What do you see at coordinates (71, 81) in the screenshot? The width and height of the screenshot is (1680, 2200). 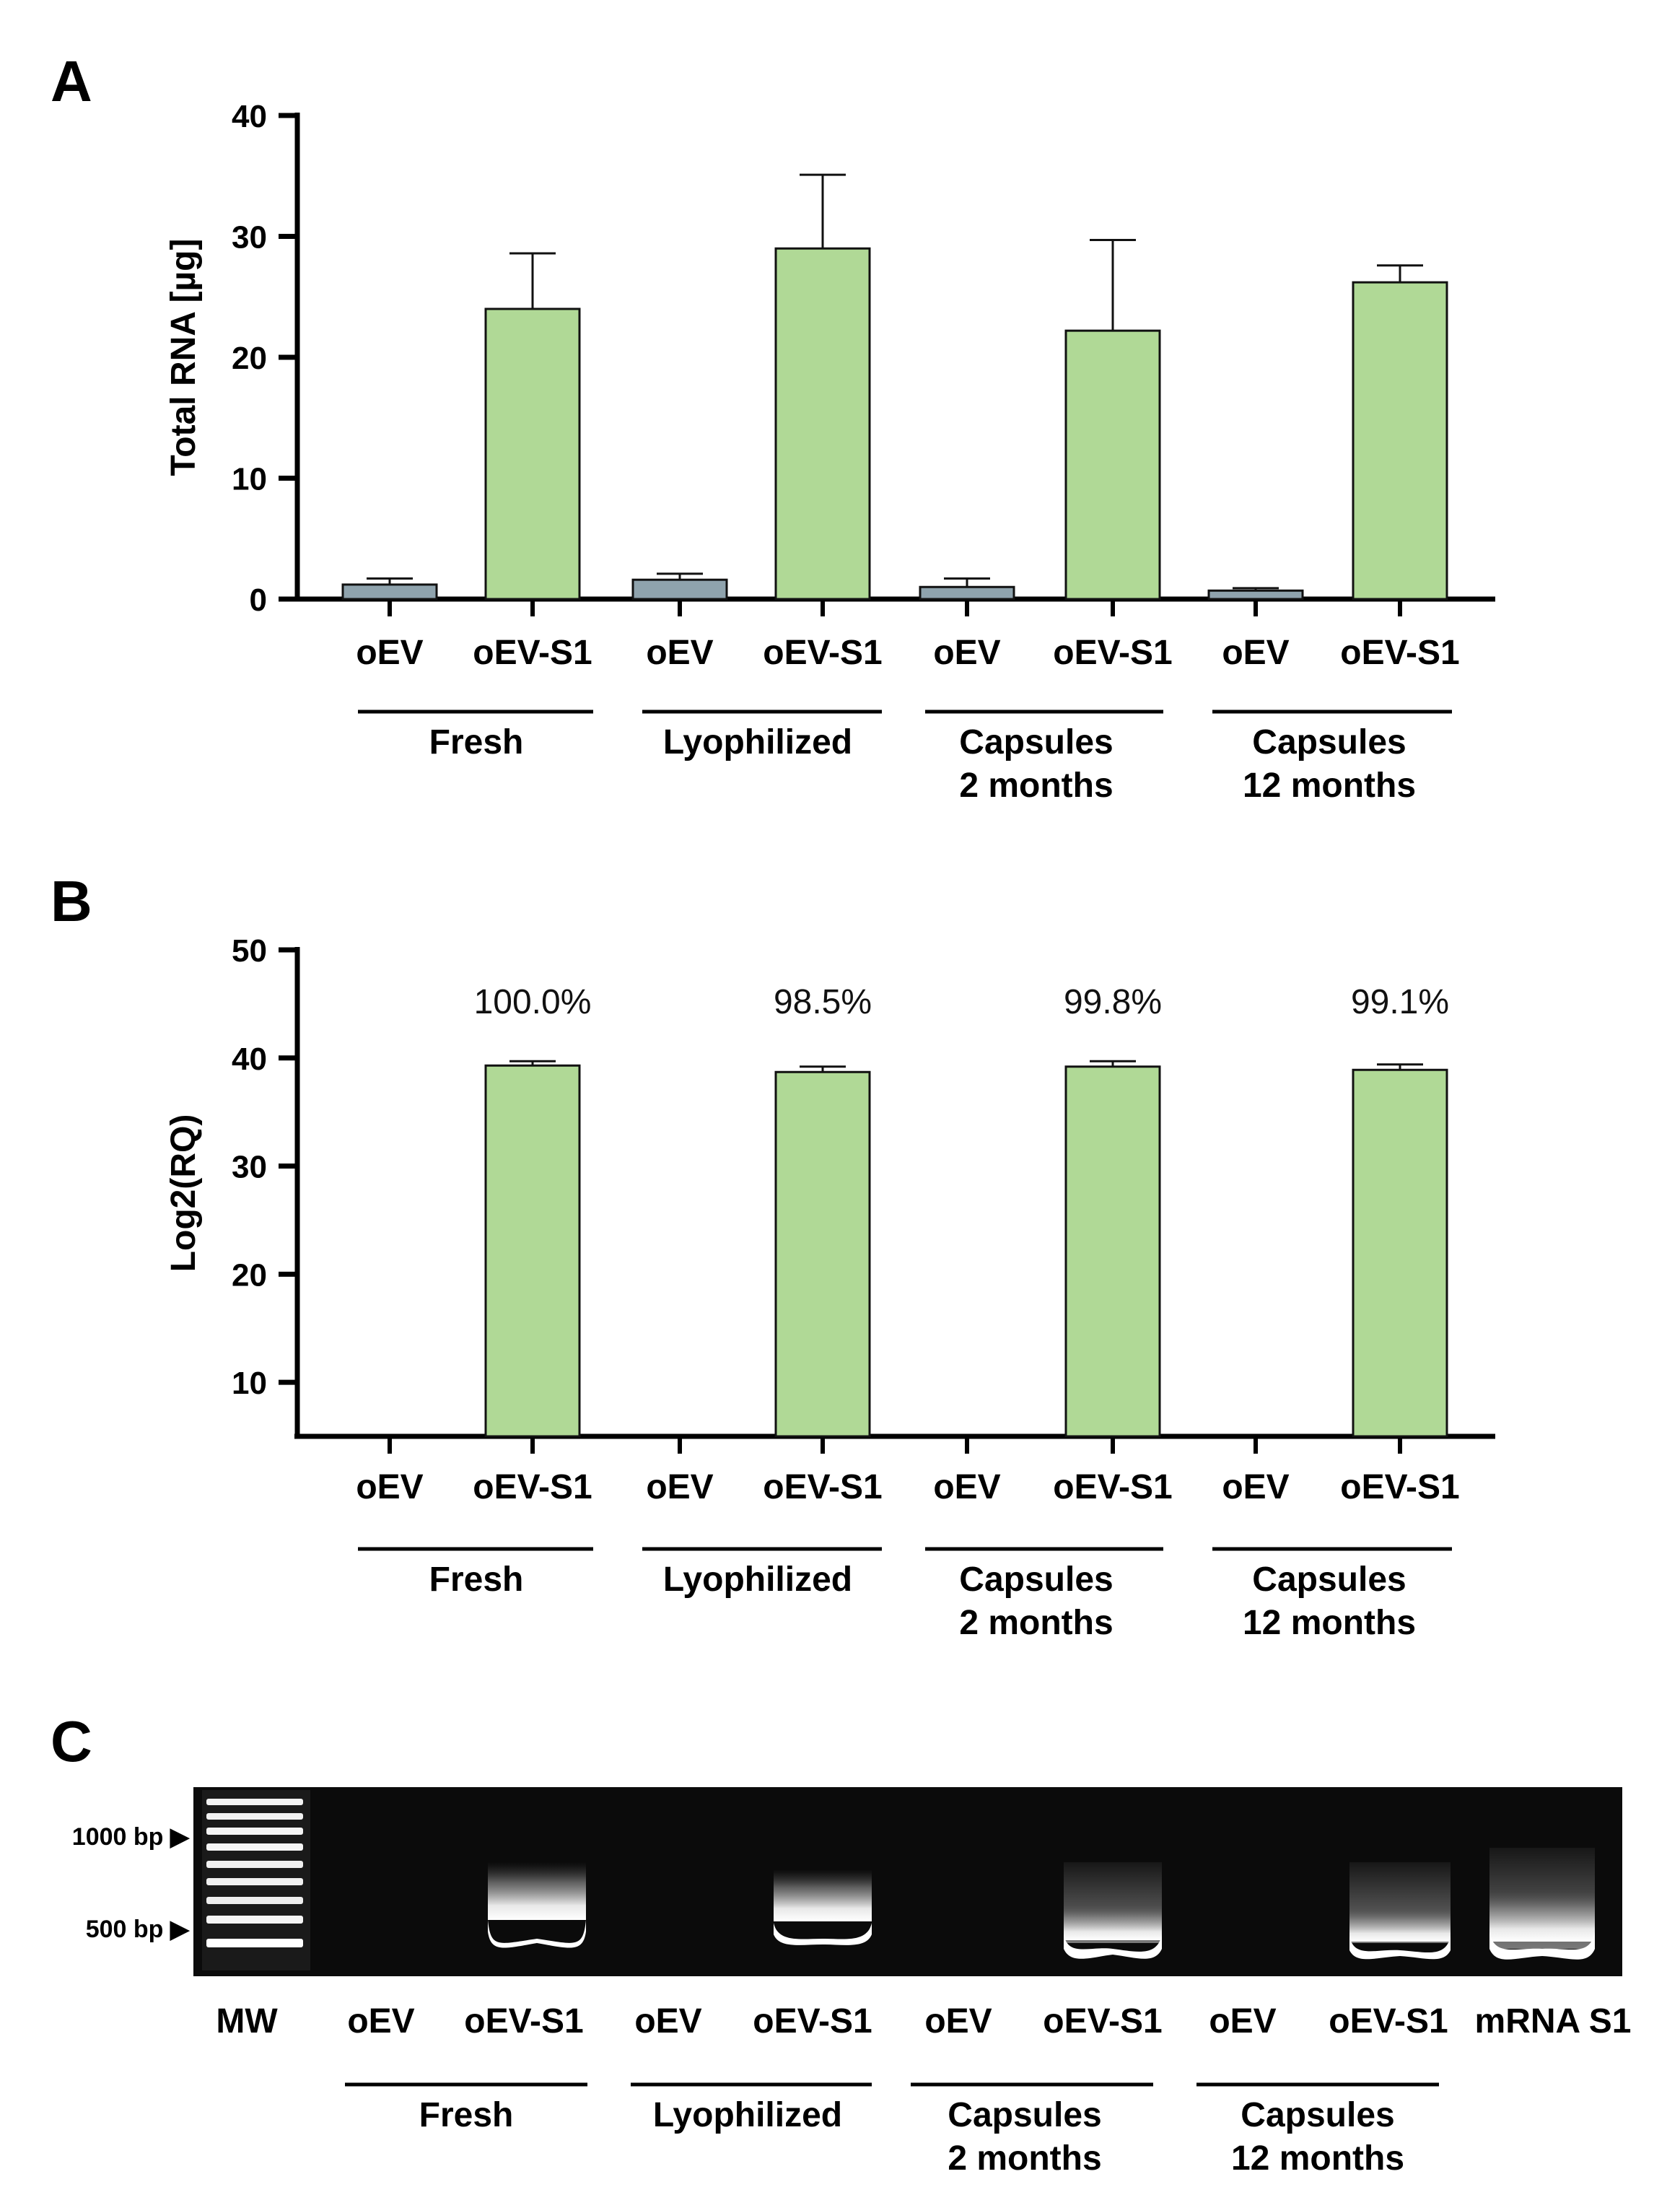 I see `panel-letter-a: A` at bounding box center [71, 81].